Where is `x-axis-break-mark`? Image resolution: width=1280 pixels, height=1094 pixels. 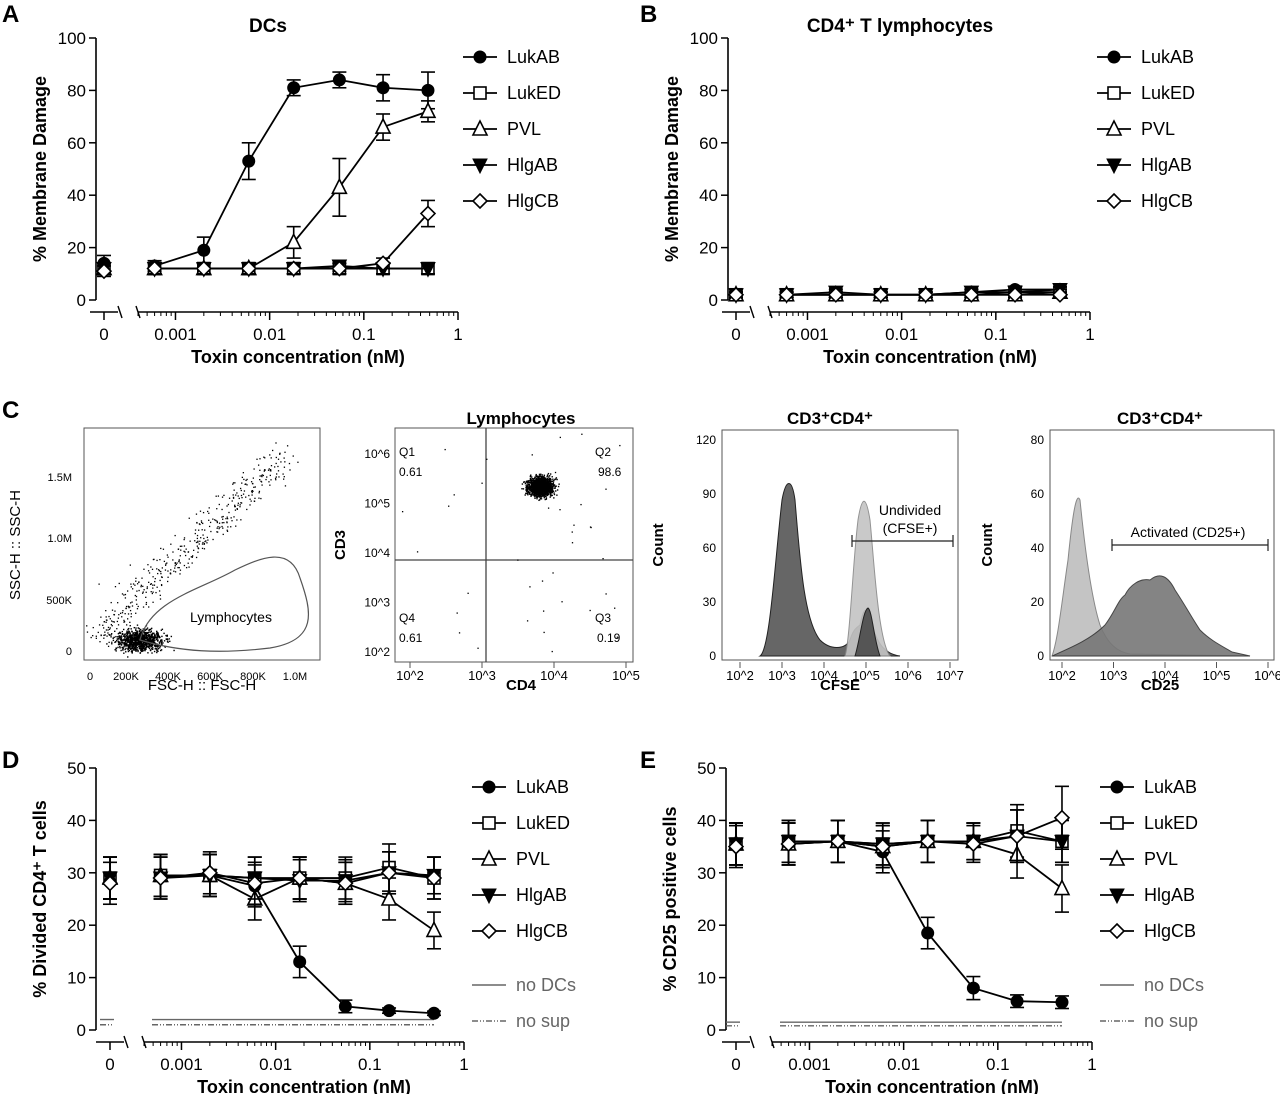
x-axis-break-mark is located at coordinates (126, 1042).